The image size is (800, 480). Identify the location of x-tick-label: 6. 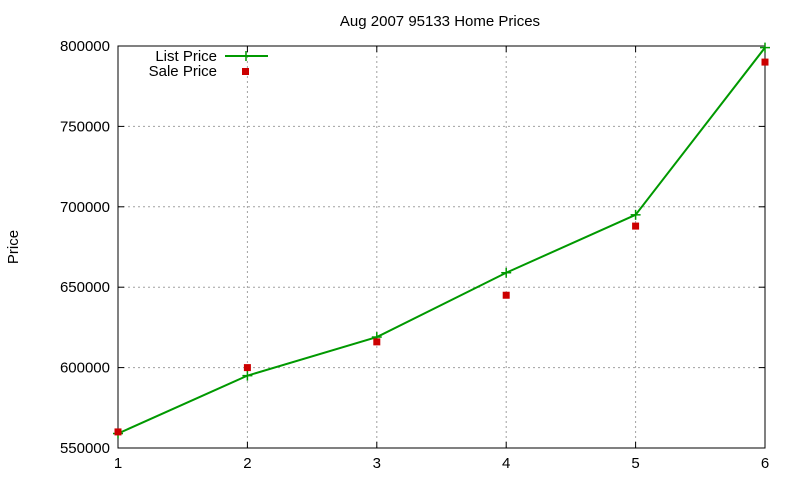
(765, 463).